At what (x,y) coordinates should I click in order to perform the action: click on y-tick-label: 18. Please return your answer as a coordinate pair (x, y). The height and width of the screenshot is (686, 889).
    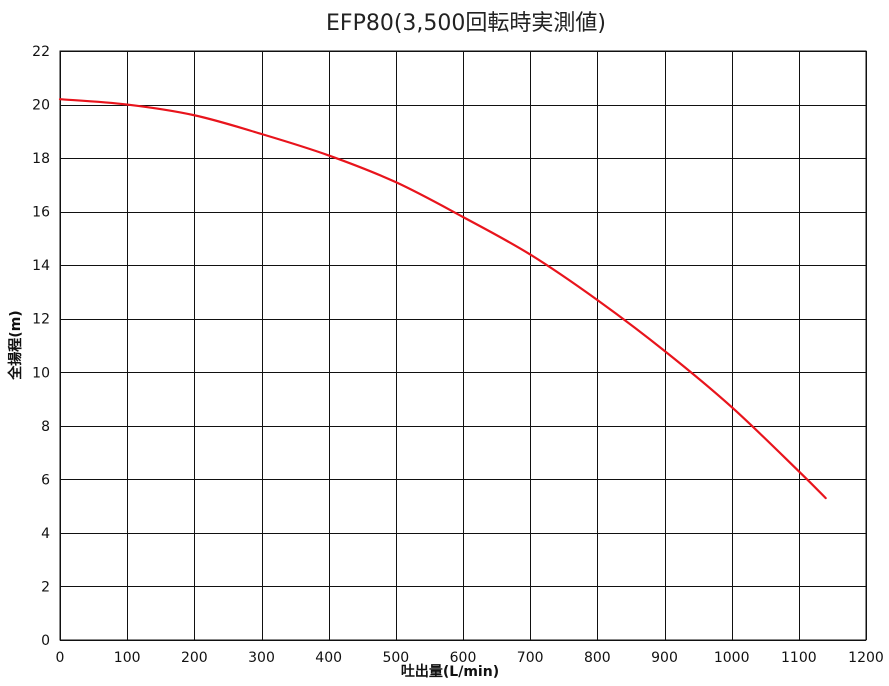
    Looking at the image, I should click on (41, 159).